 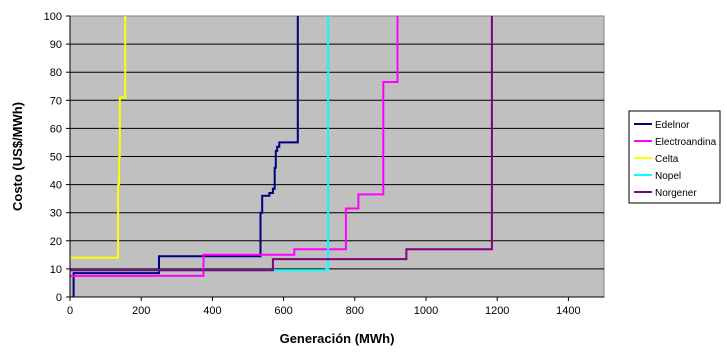 I want to click on y-tick-label: 90, so click(x=56, y=45).